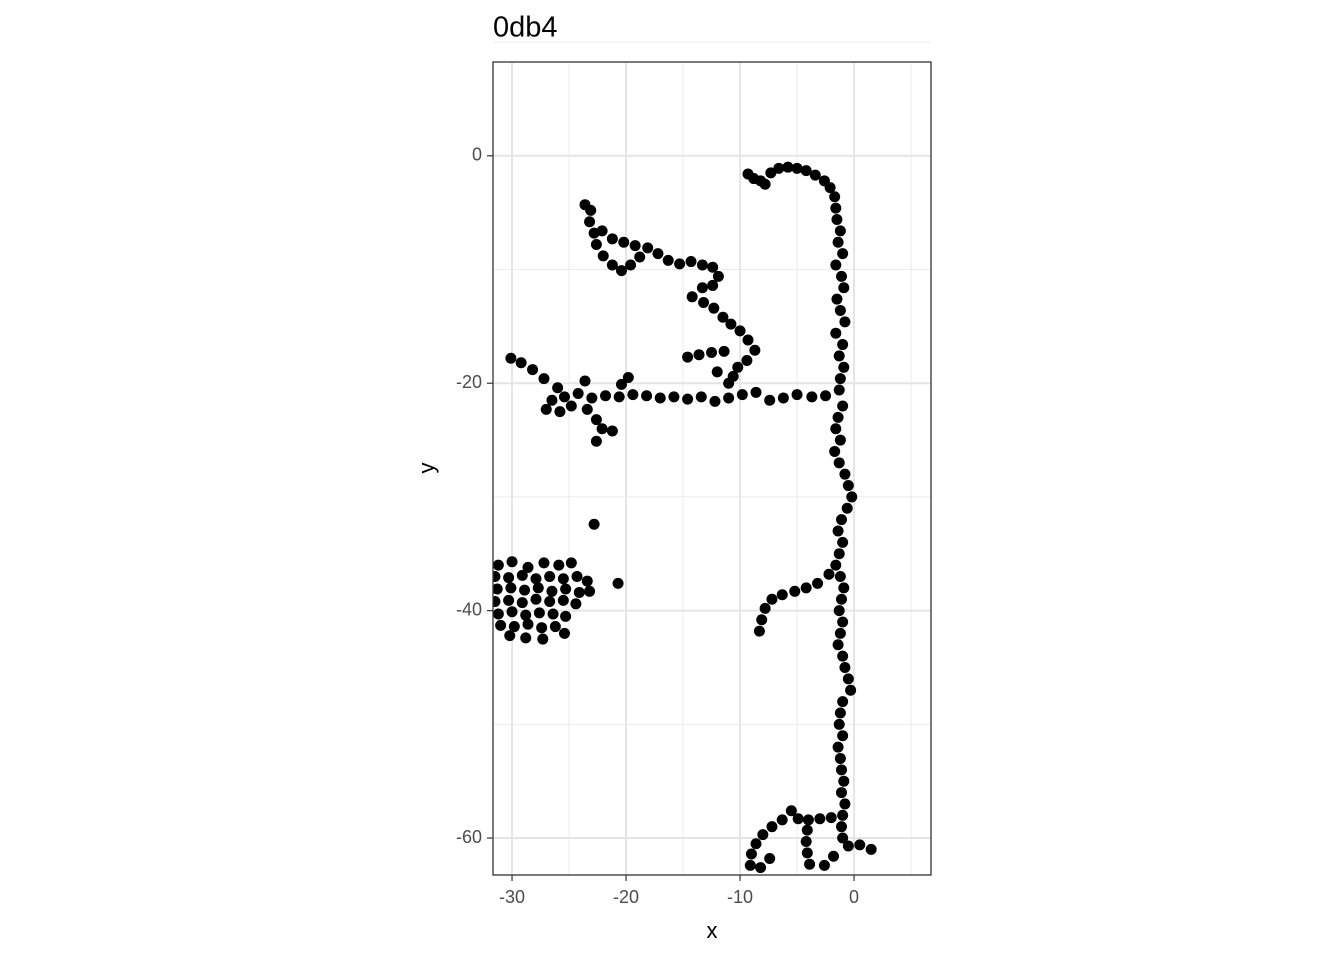 The image size is (1344, 965). I want to click on y-tick-label: 0, so click(477, 155).